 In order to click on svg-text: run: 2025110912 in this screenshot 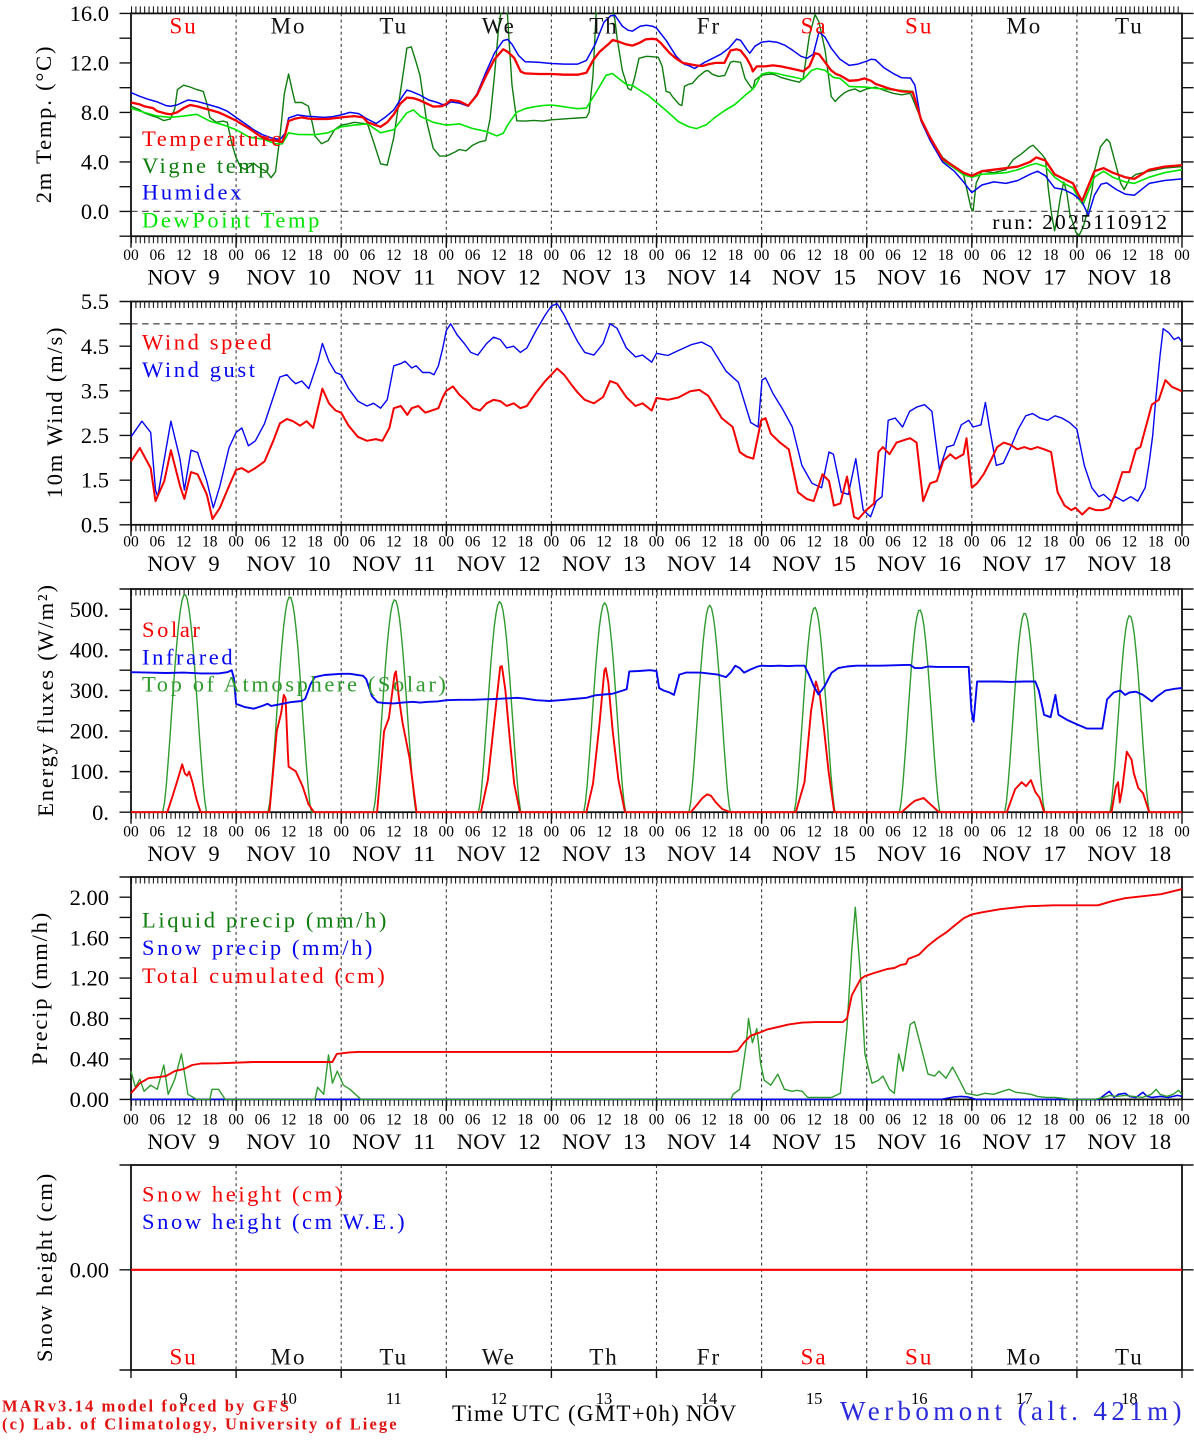, I will do `click(1080, 222)`.